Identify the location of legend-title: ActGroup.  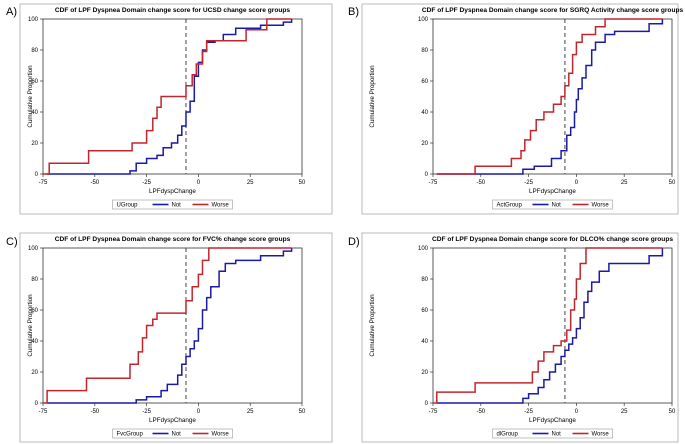
(510, 206).